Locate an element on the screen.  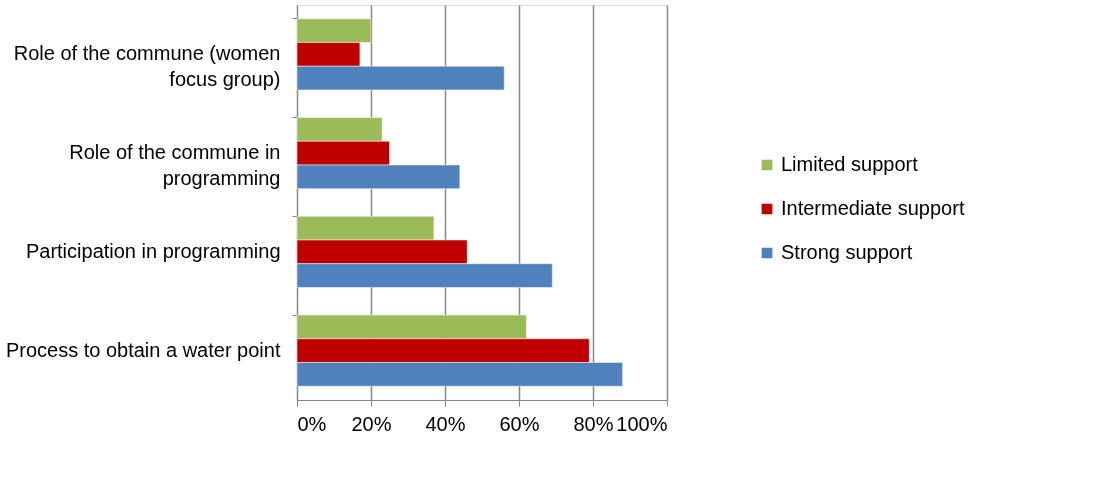
y-tick-label: Process to obtain a water point is located at coordinates (143, 349).